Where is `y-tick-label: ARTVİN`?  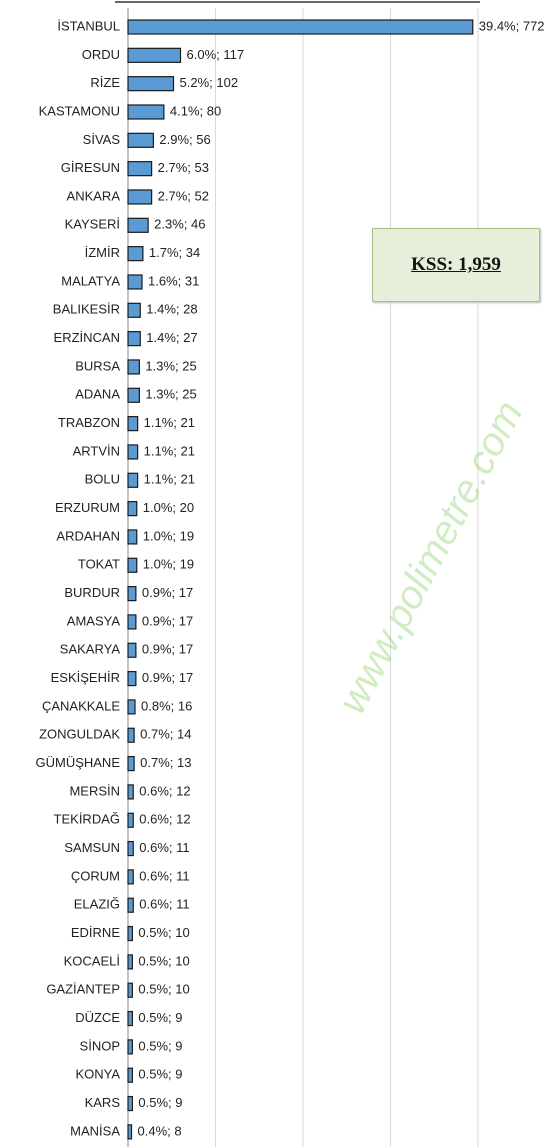 y-tick-label: ARTVİN is located at coordinates (96, 450).